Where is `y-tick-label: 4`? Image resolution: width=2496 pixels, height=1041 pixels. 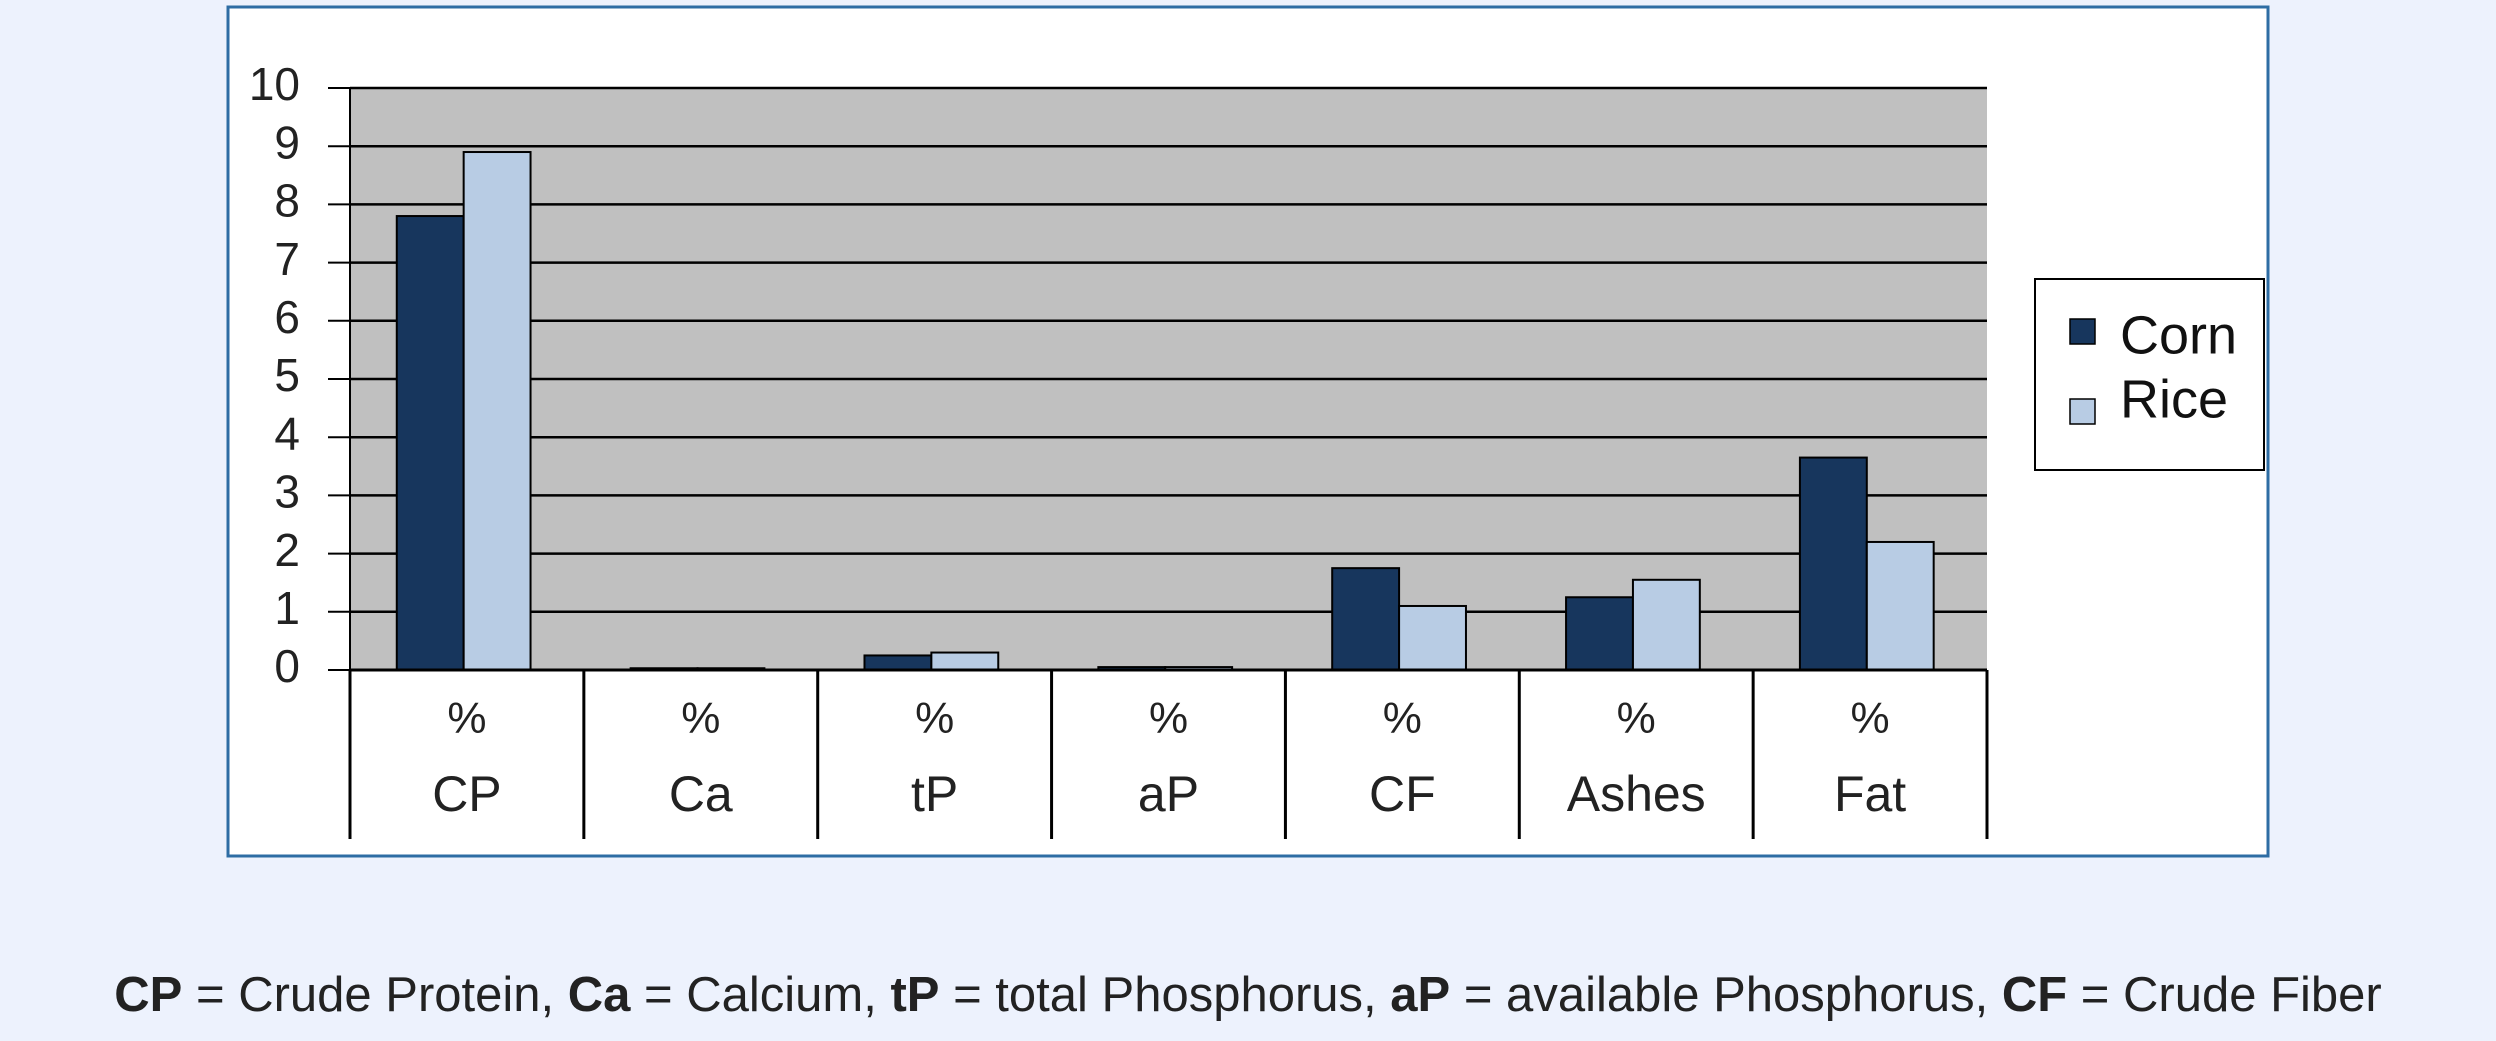 y-tick-label: 4 is located at coordinates (287, 433).